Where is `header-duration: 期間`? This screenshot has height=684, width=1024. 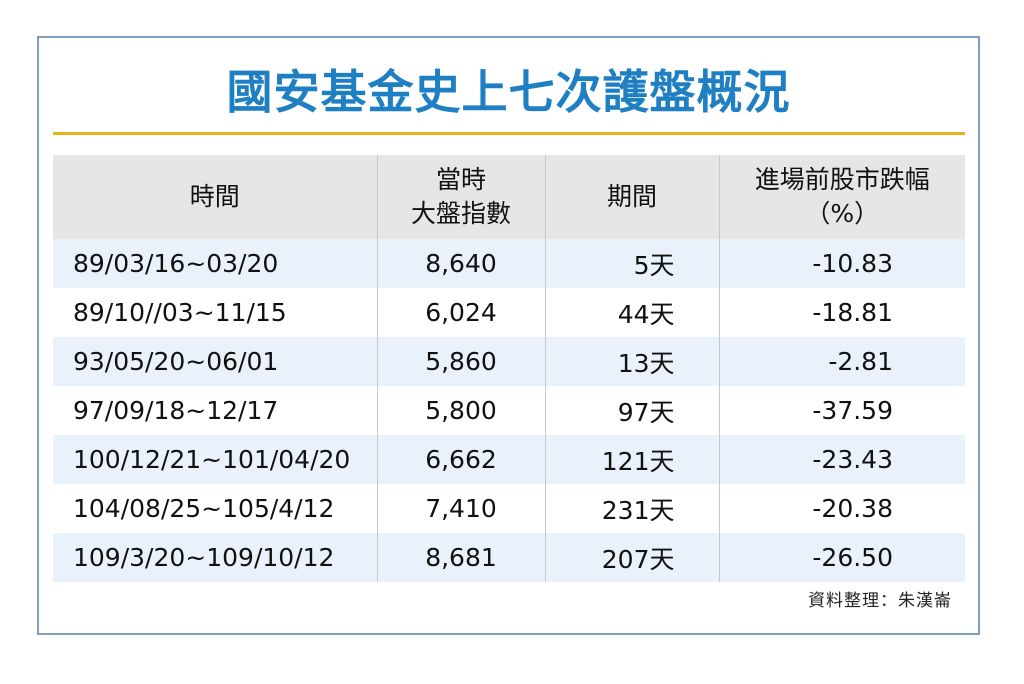
header-duration: 期間 is located at coordinates (631, 197).